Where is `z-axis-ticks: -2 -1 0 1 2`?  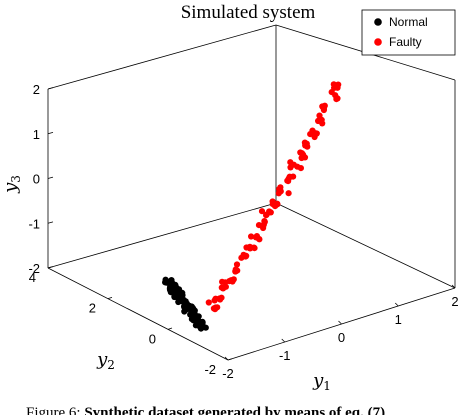 z-axis-ticks: -2 -1 0 1 2 is located at coordinates (41, 179).